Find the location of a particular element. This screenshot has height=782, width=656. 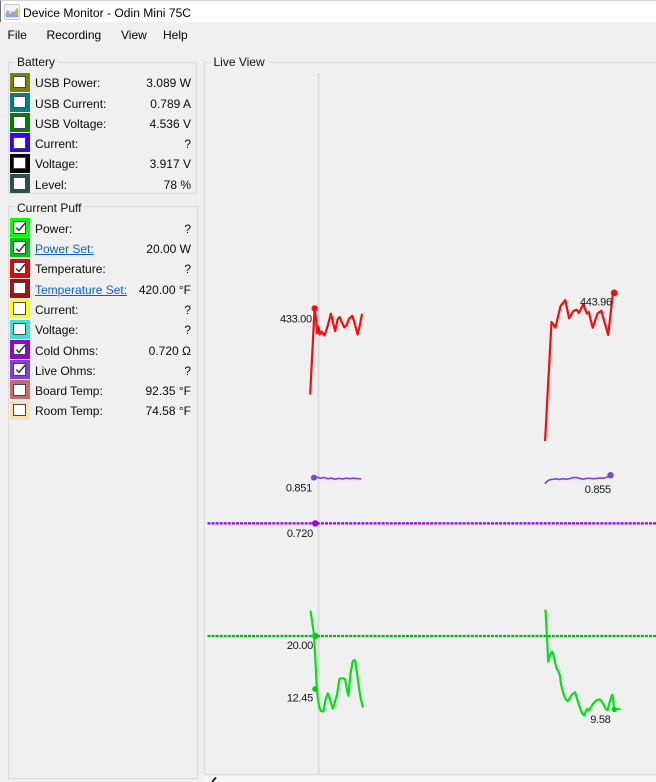

svg-text: 20.00 is located at coordinates (300, 646).